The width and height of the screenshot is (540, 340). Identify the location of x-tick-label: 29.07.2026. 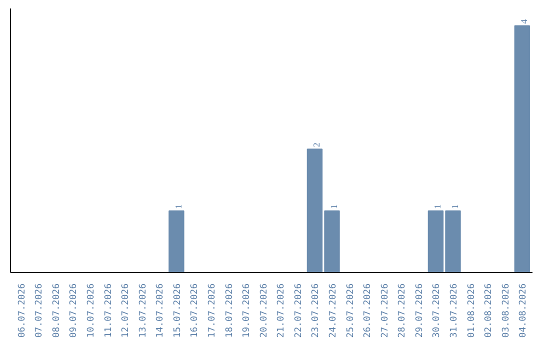
(419, 310).